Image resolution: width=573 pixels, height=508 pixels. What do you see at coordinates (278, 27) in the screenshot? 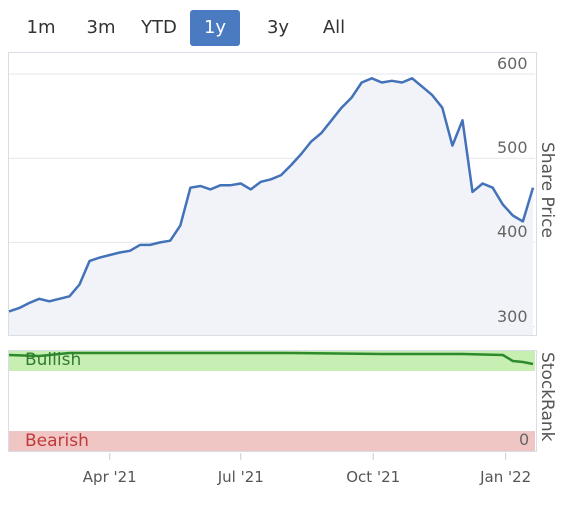
I see `range-button-3y: 3y` at bounding box center [278, 27].